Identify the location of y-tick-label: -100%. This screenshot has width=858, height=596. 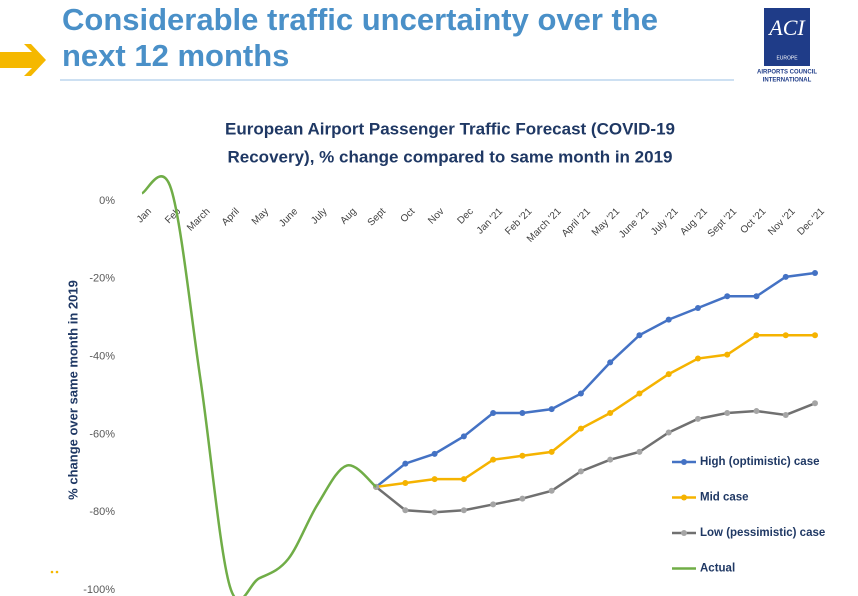
(99, 590).